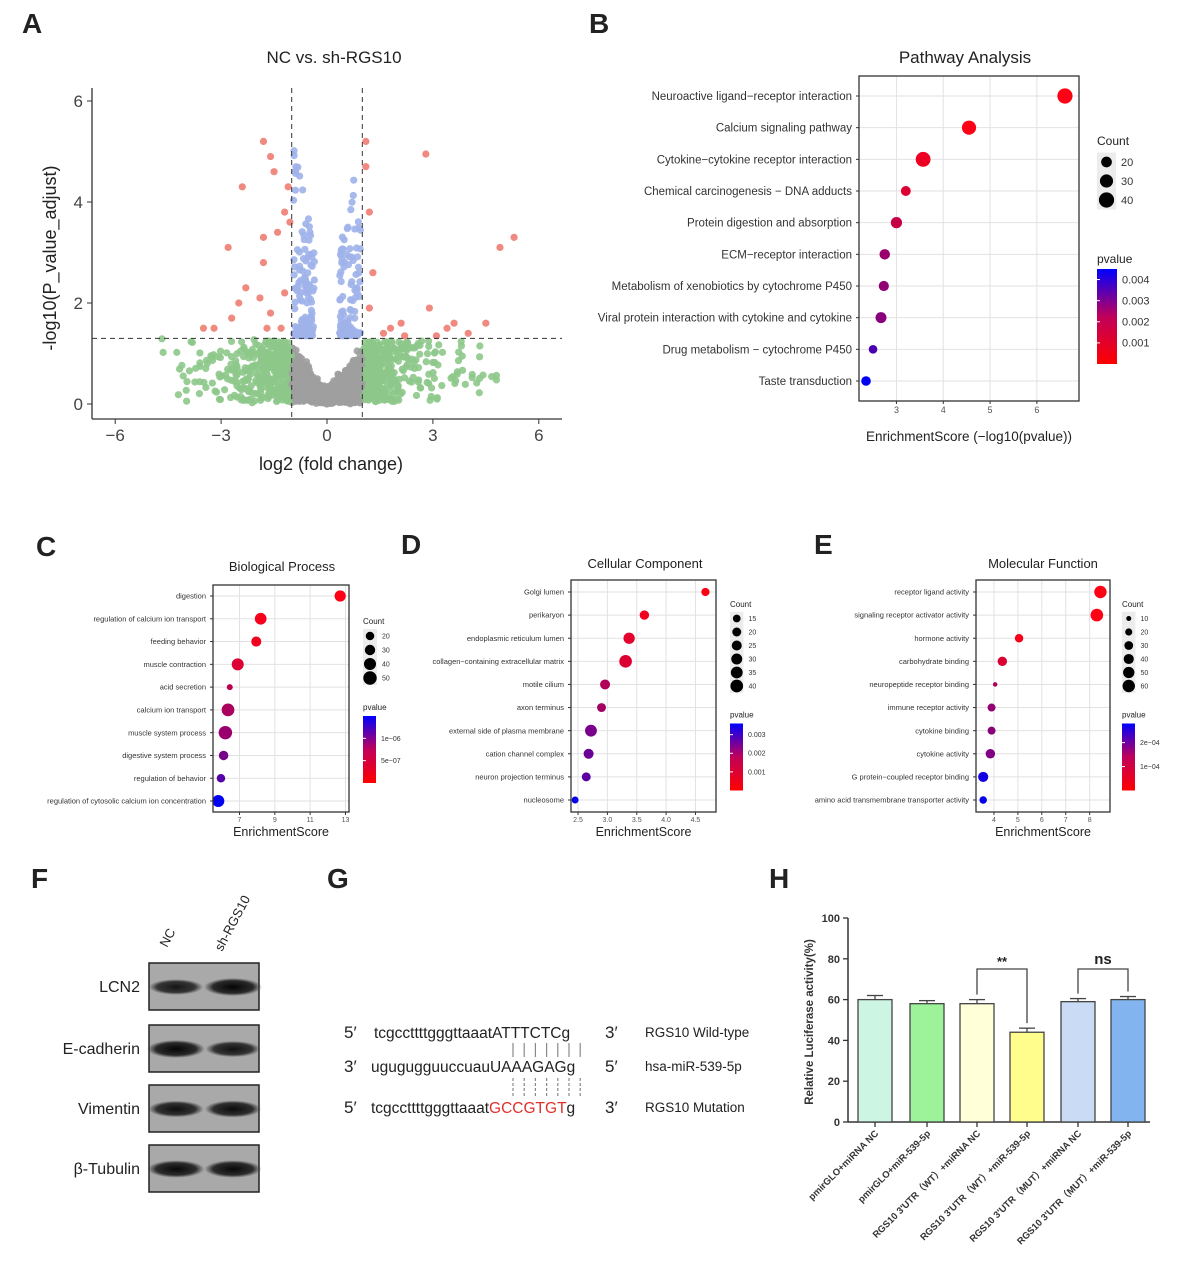 The height and width of the screenshot is (1280, 1203). I want to click on protein-label: Vimentin, so click(109, 1109).